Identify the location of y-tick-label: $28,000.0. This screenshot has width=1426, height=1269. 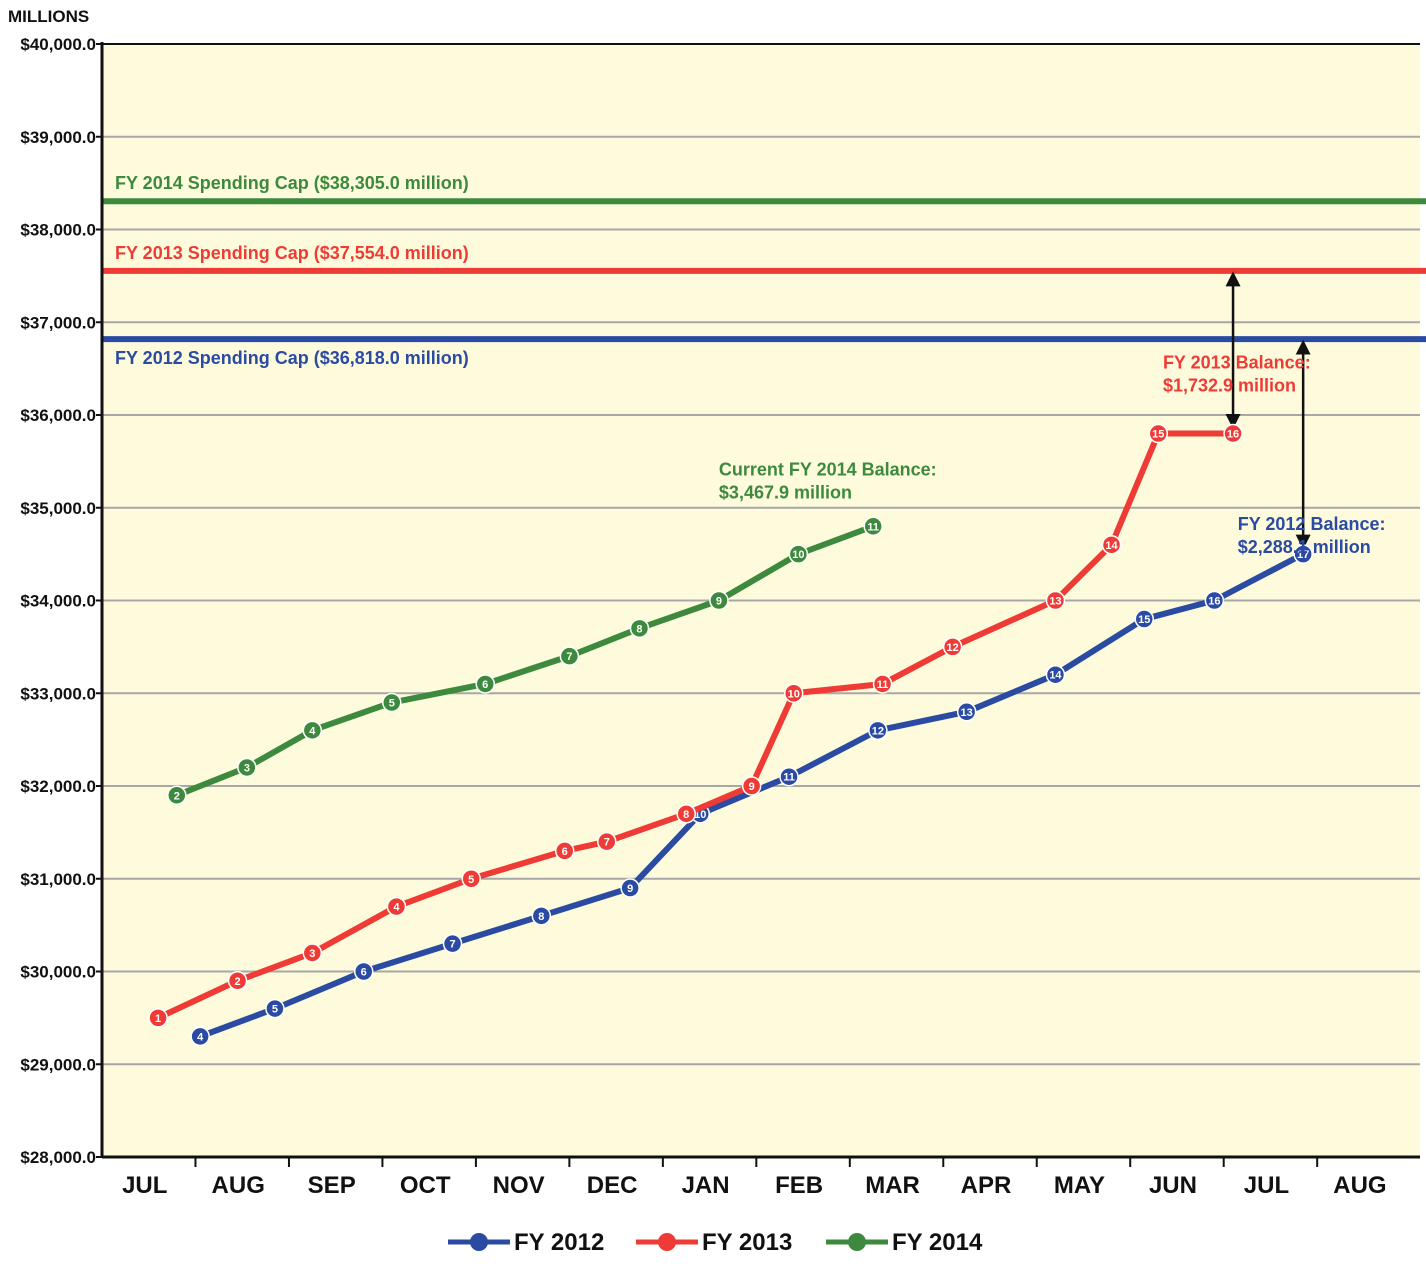
(58, 1157).